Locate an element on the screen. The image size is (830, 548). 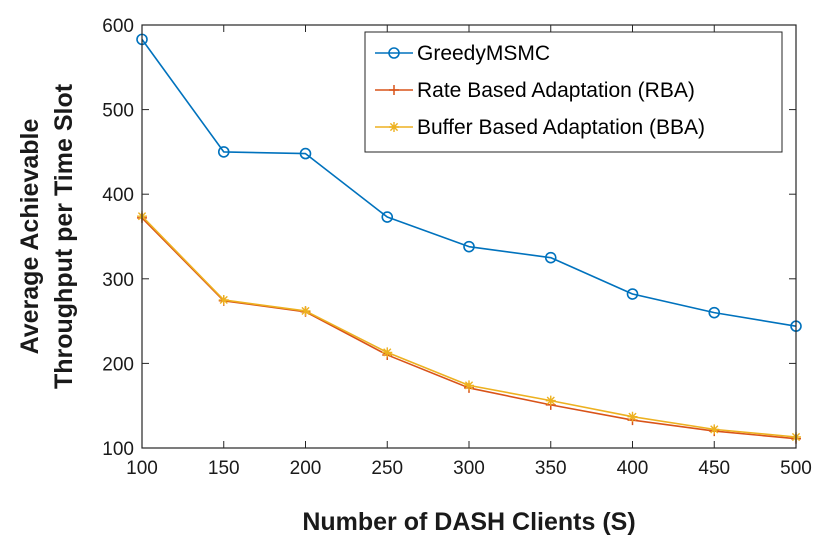
legend-label: Rate Based Adaptation (RBA) is located at coordinates (556, 90).